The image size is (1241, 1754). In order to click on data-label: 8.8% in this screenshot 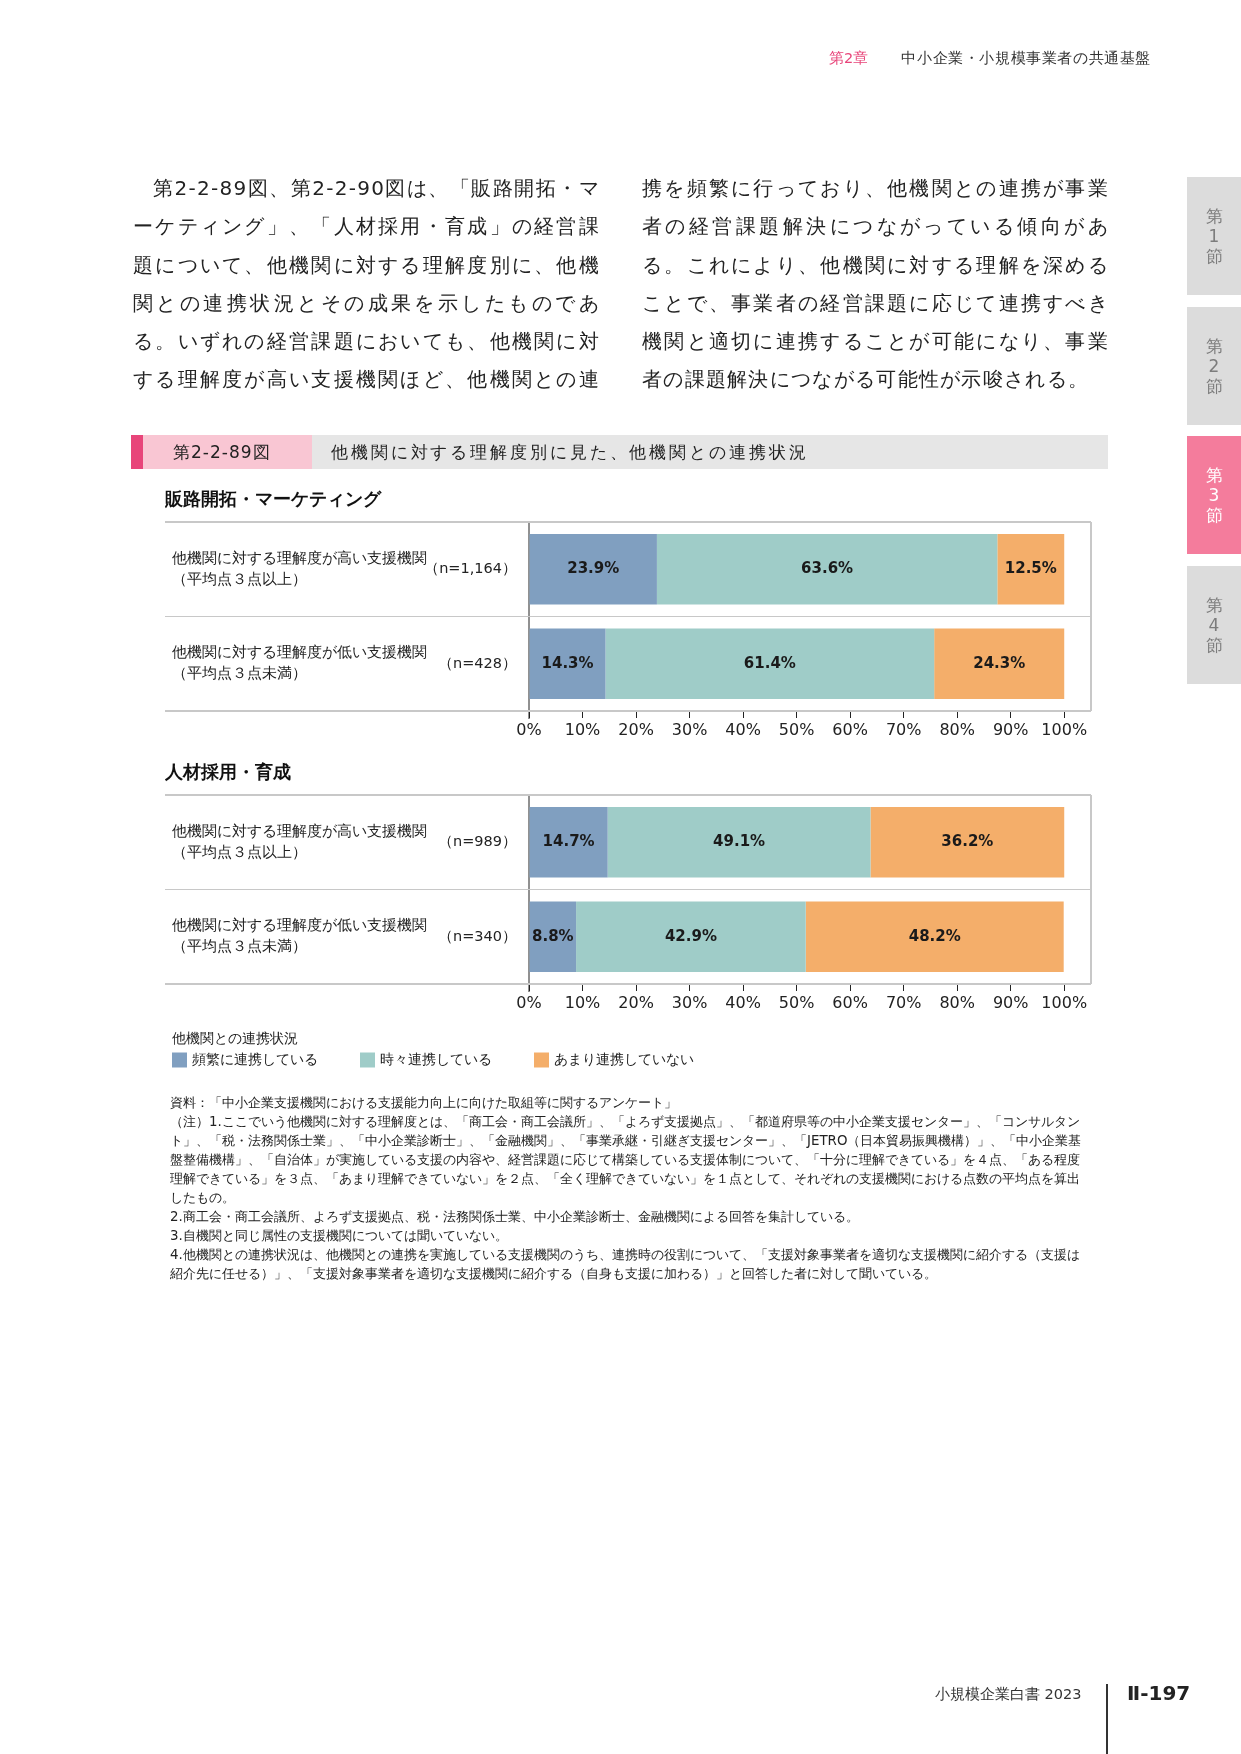, I will do `click(553, 935)`.